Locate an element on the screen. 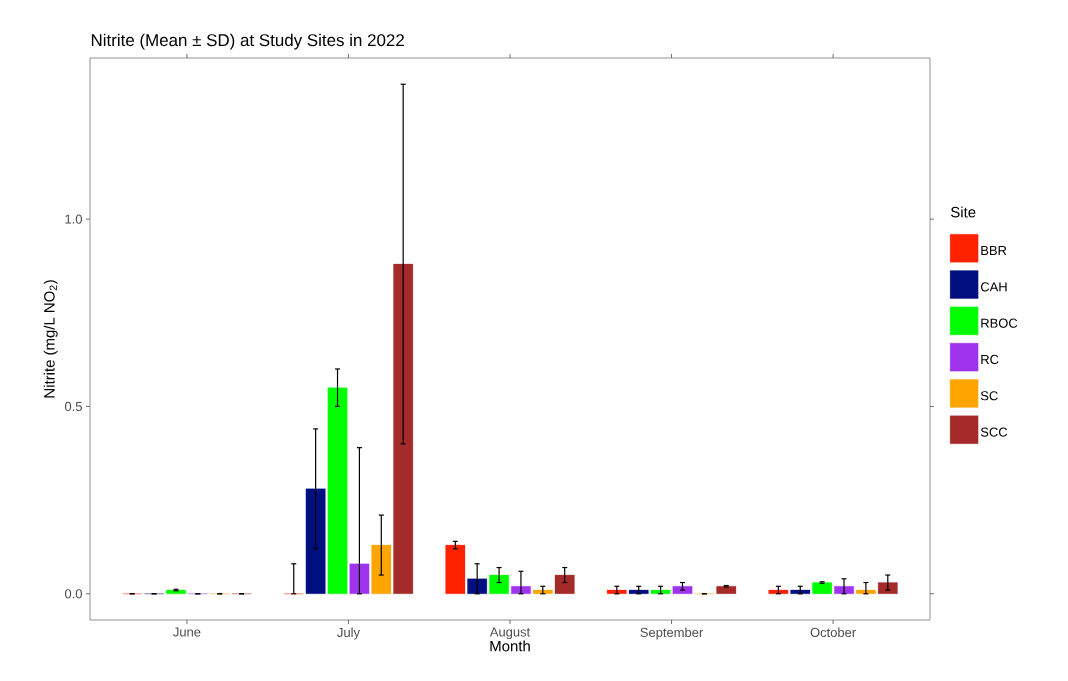  y-tick-label: 1.0 is located at coordinates (73, 219).